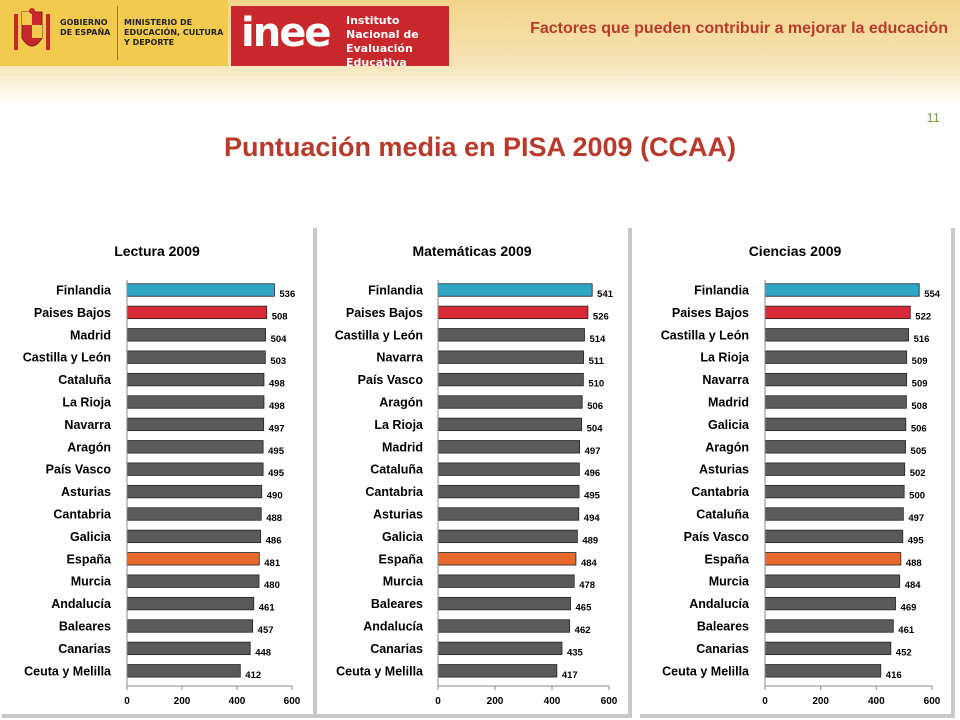  What do you see at coordinates (85, 380) in the screenshot?
I see `category-label: Cataluña` at bounding box center [85, 380].